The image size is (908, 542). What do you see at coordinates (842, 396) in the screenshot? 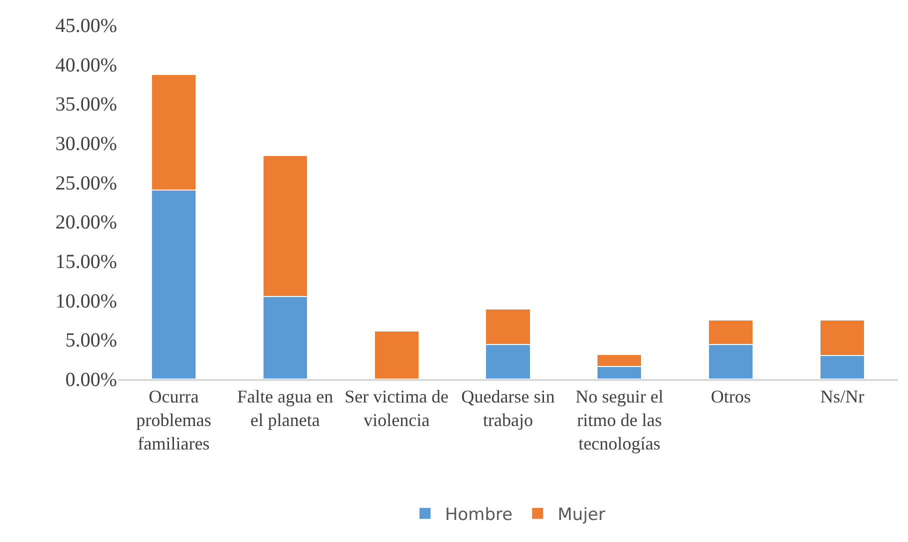
I see `x-tick-label: Ns/Nr` at bounding box center [842, 396].